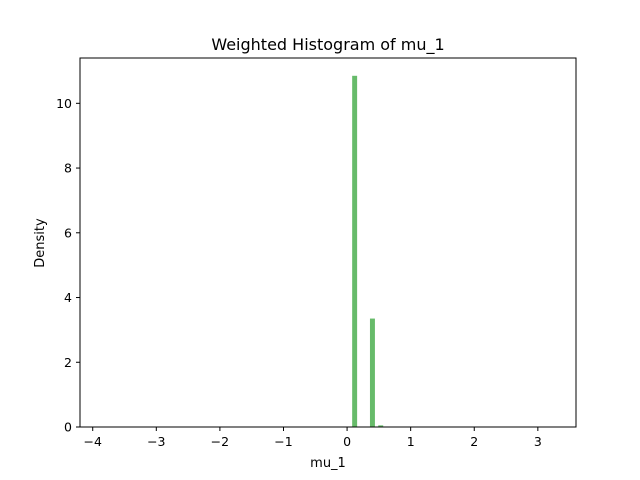  Describe the element at coordinates (347, 441) in the screenshot. I see `x-tick-label: 0` at that location.